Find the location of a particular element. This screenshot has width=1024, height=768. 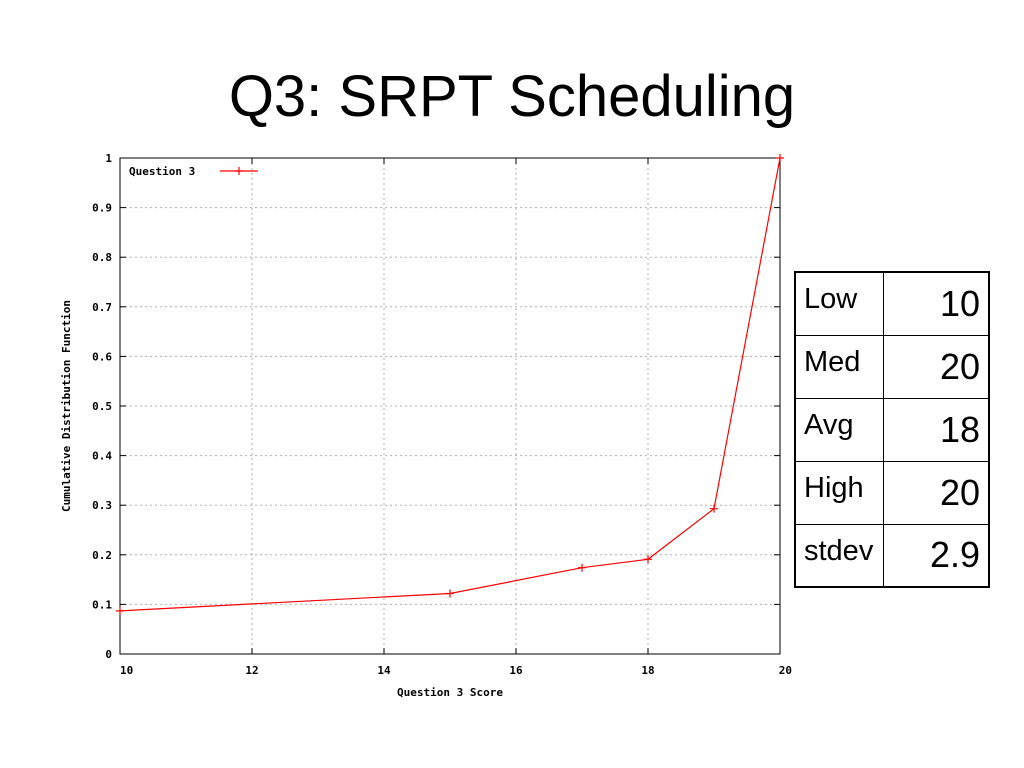

stats-row-med: Med 20 is located at coordinates (892, 366).